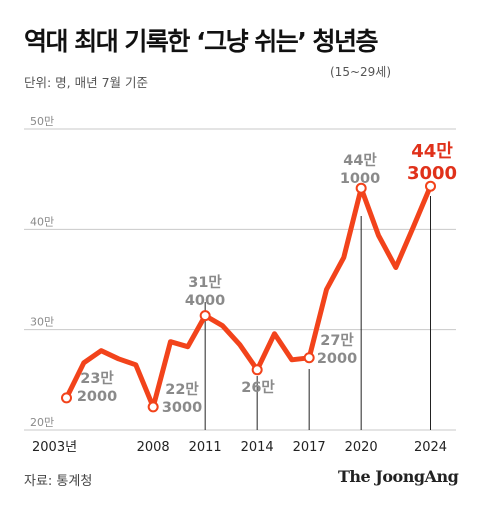 The width and height of the screenshot is (480, 507). What do you see at coordinates (42, 422) in the screenshot?
I see `y-tick-label: 20만` at bounding box center [42, 422].